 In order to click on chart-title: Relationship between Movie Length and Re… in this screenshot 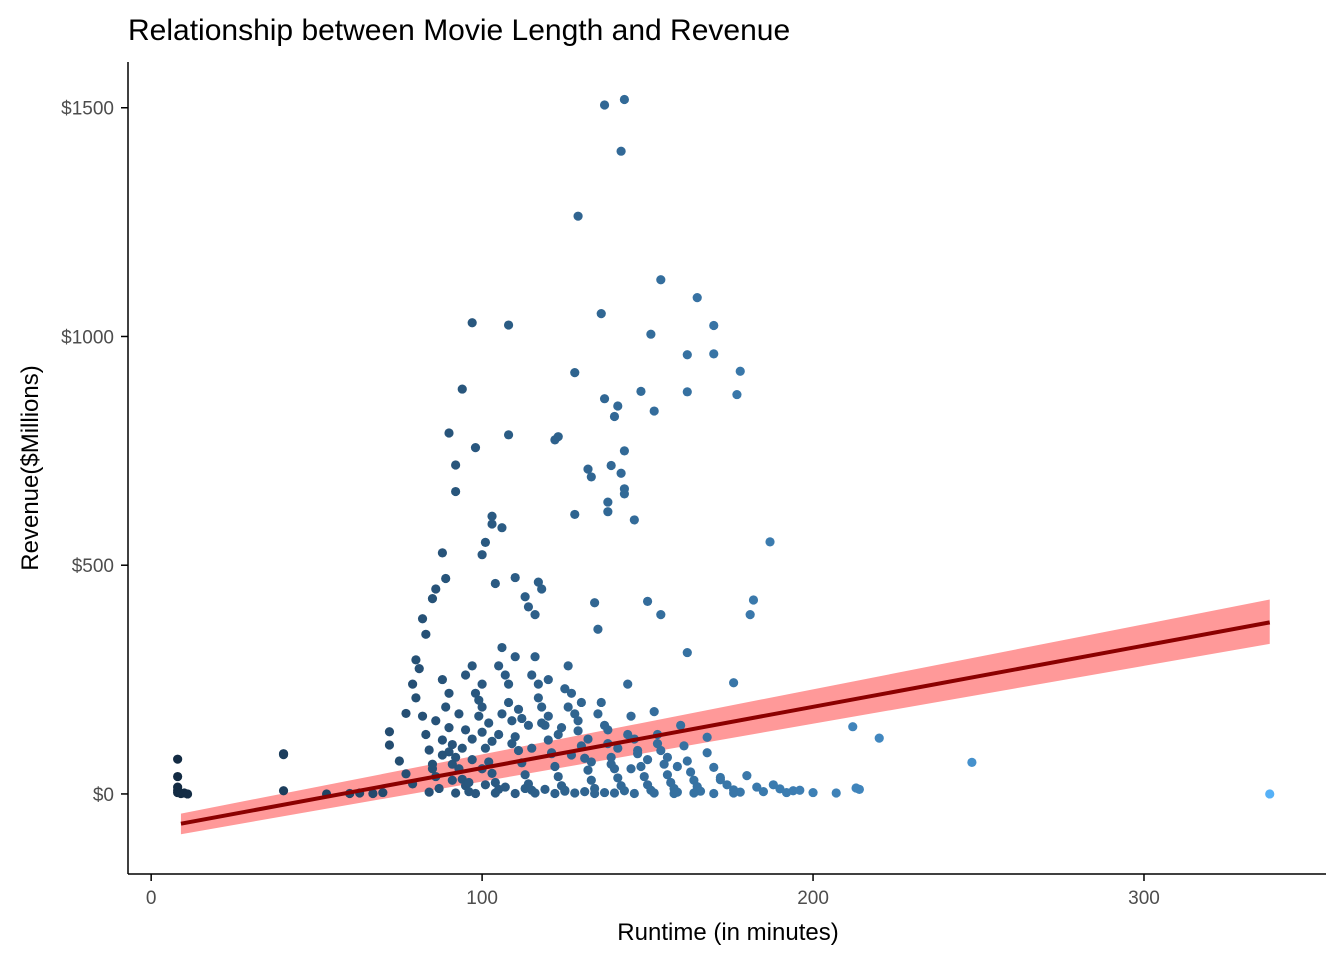, I will do `click(459, 30)`.